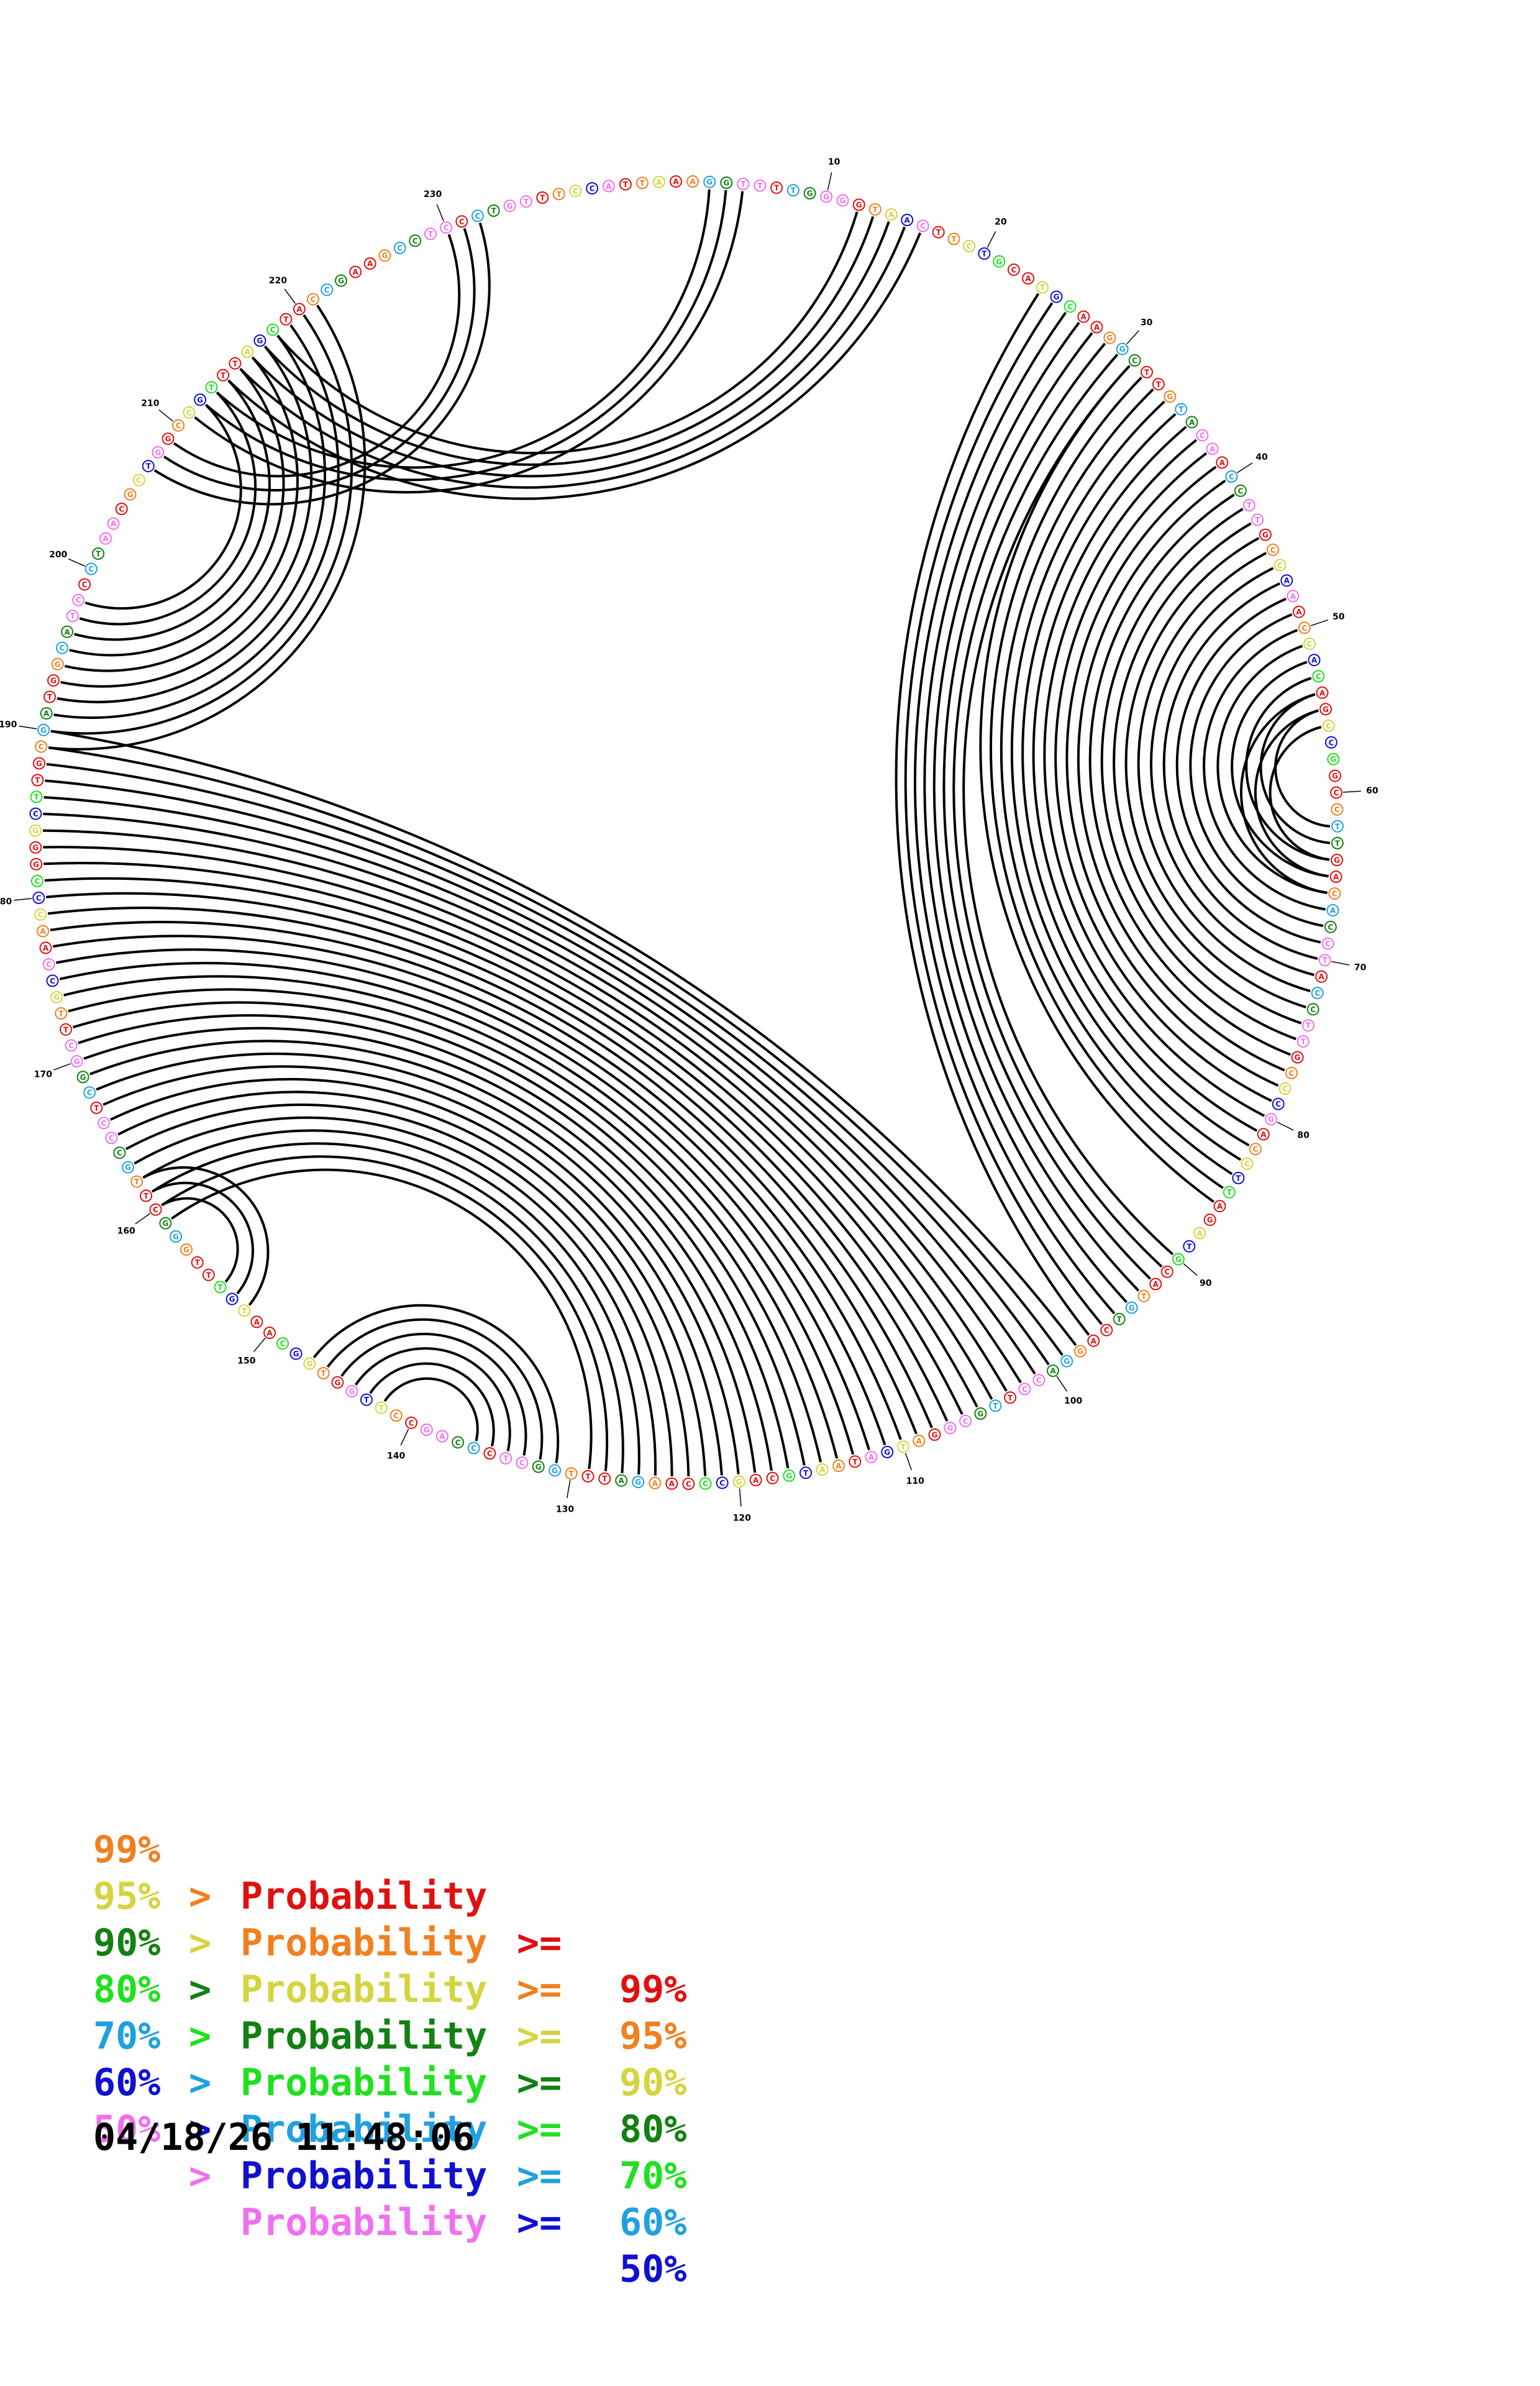  I want to click on tick-label: 50, so click(1339, 617).